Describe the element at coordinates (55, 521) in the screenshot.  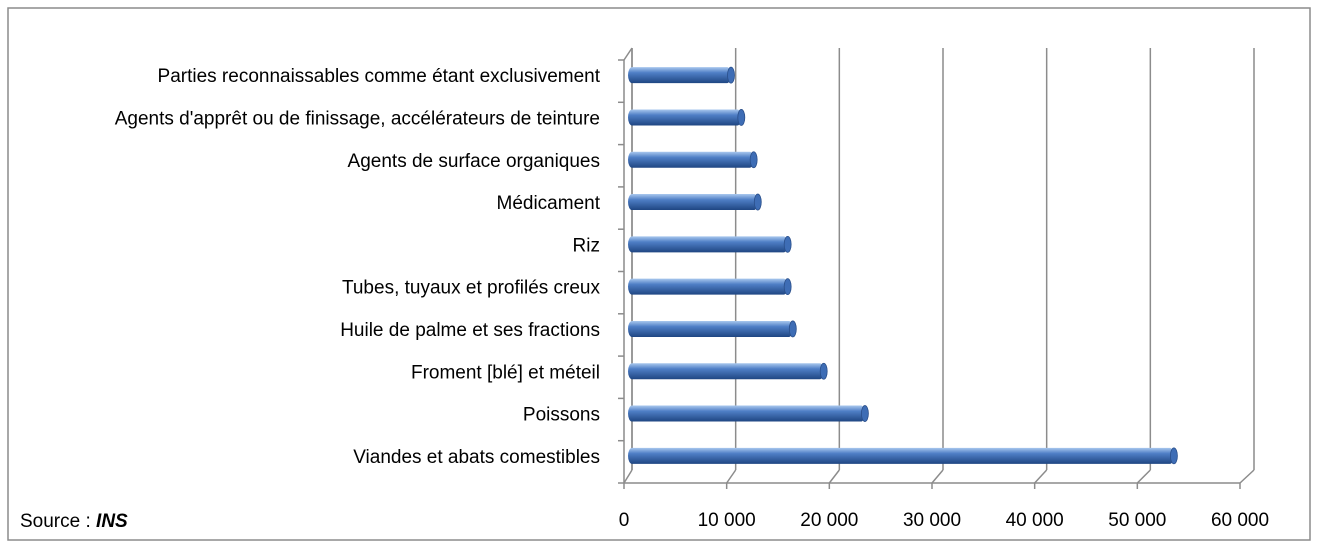
I see `source-label: Source :` at that location.